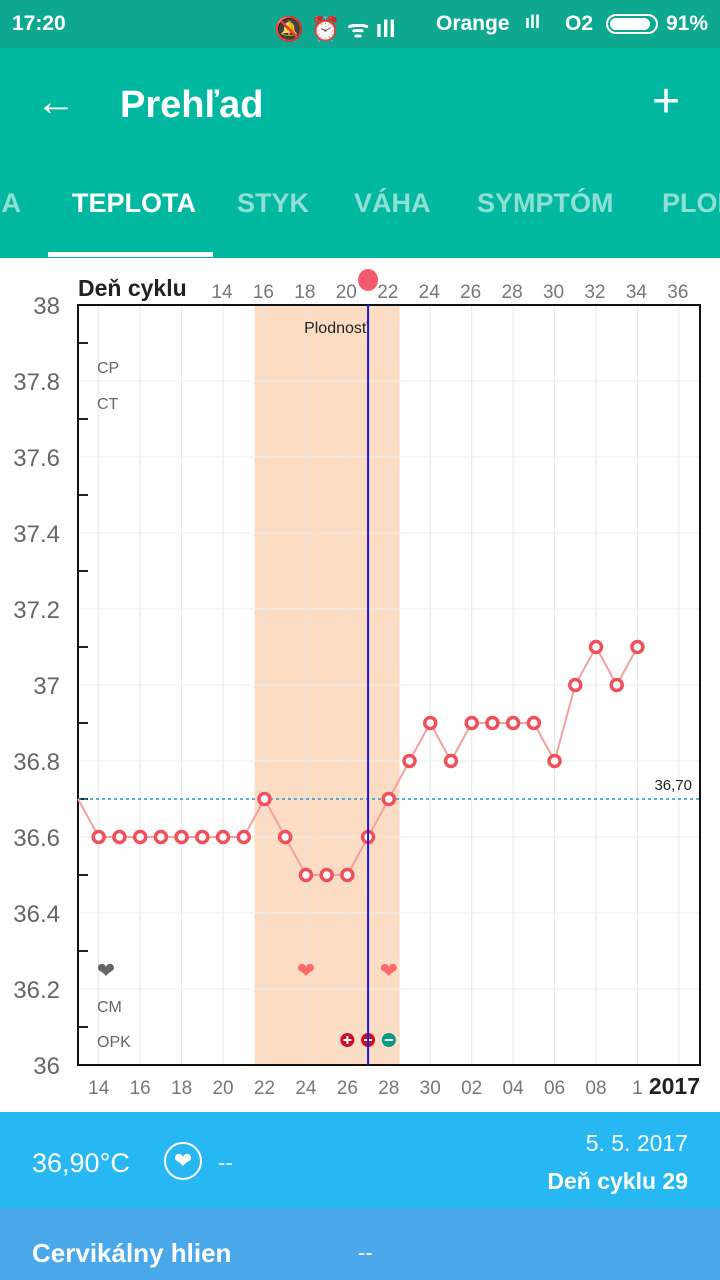  I want to click on y-tick-label: 37.8, so click(36, 382).